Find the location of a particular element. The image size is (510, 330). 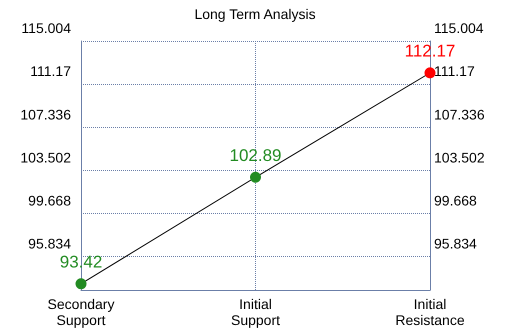

y-tick-label: 95.834 is located at coordinates (50, 244).